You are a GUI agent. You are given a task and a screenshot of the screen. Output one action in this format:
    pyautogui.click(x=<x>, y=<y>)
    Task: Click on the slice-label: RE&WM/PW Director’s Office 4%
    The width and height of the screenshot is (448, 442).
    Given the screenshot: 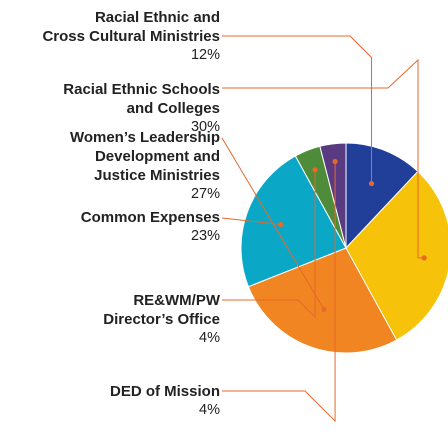 What is the action you would take?
    pyautogui.click(x=161, y=319)
    